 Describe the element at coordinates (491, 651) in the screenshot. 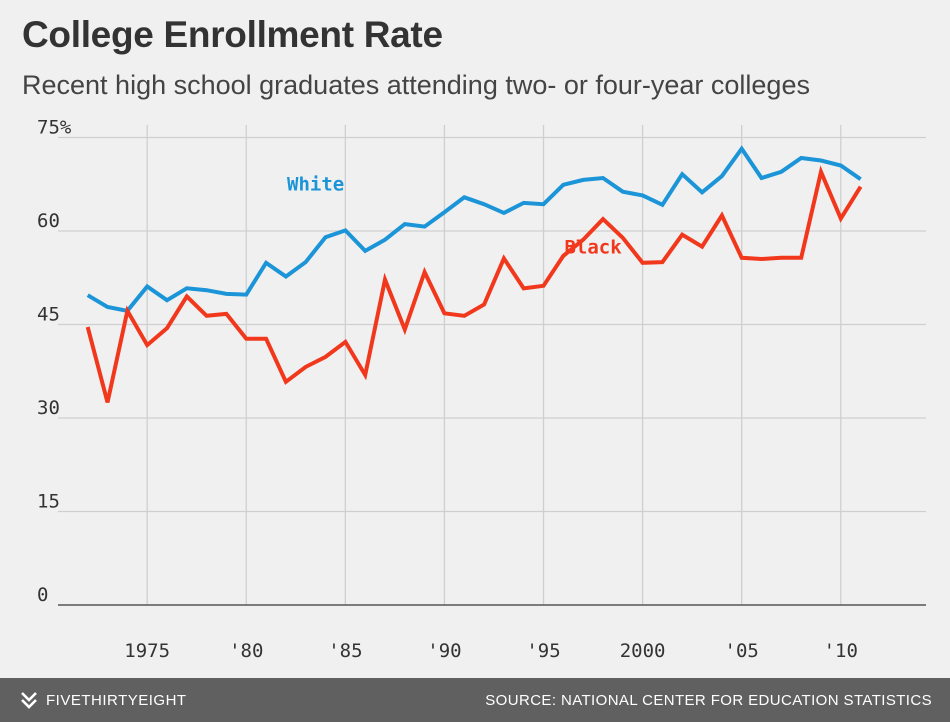

I see `x-tick-labels: 1975 '80 '85 '90 '95 2000 '05 '10` at that location.